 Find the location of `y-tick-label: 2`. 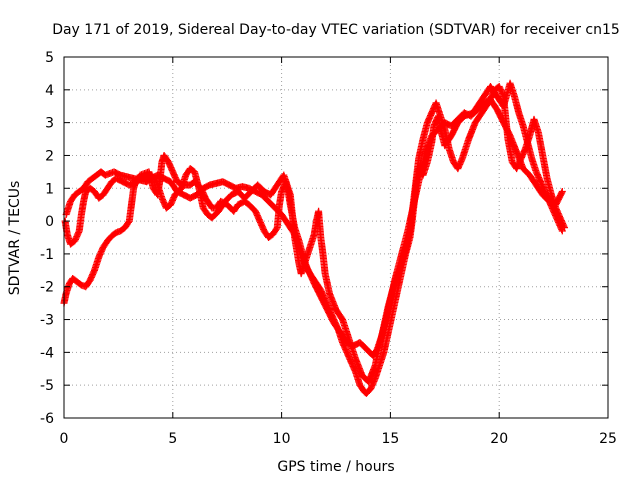

y-tick-label: 2 is located at coordinates (49, 156).